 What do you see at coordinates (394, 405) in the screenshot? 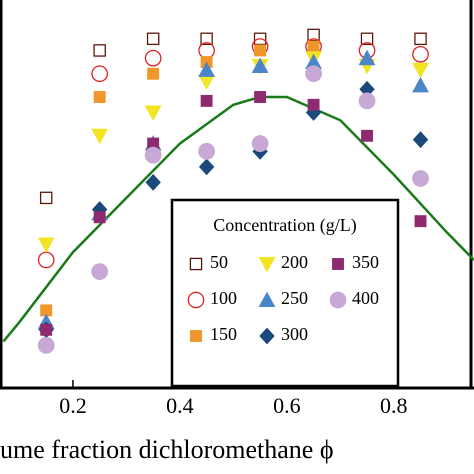
I see `x-tick-label: 0.8` at bounding box center [394, 405].